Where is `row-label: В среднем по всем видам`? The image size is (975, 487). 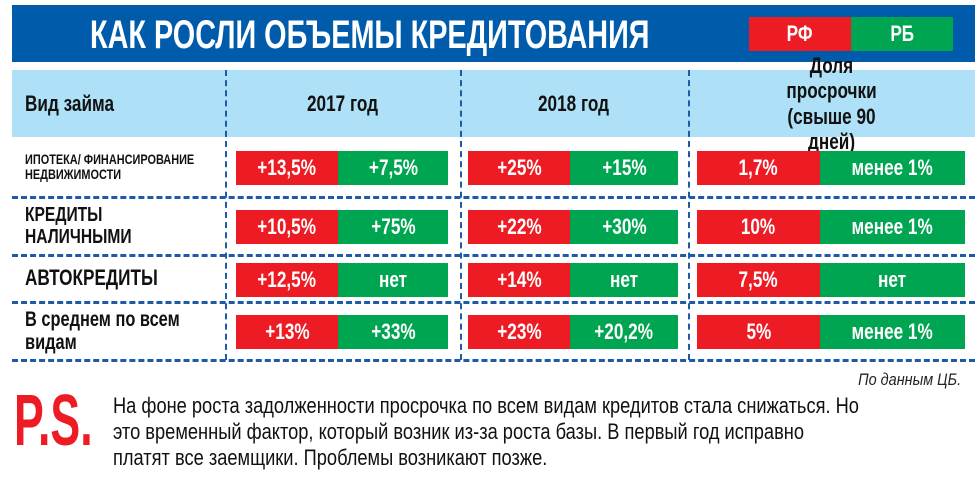
row-label: В среднем по всем видам is located at coordinates (140, 331).